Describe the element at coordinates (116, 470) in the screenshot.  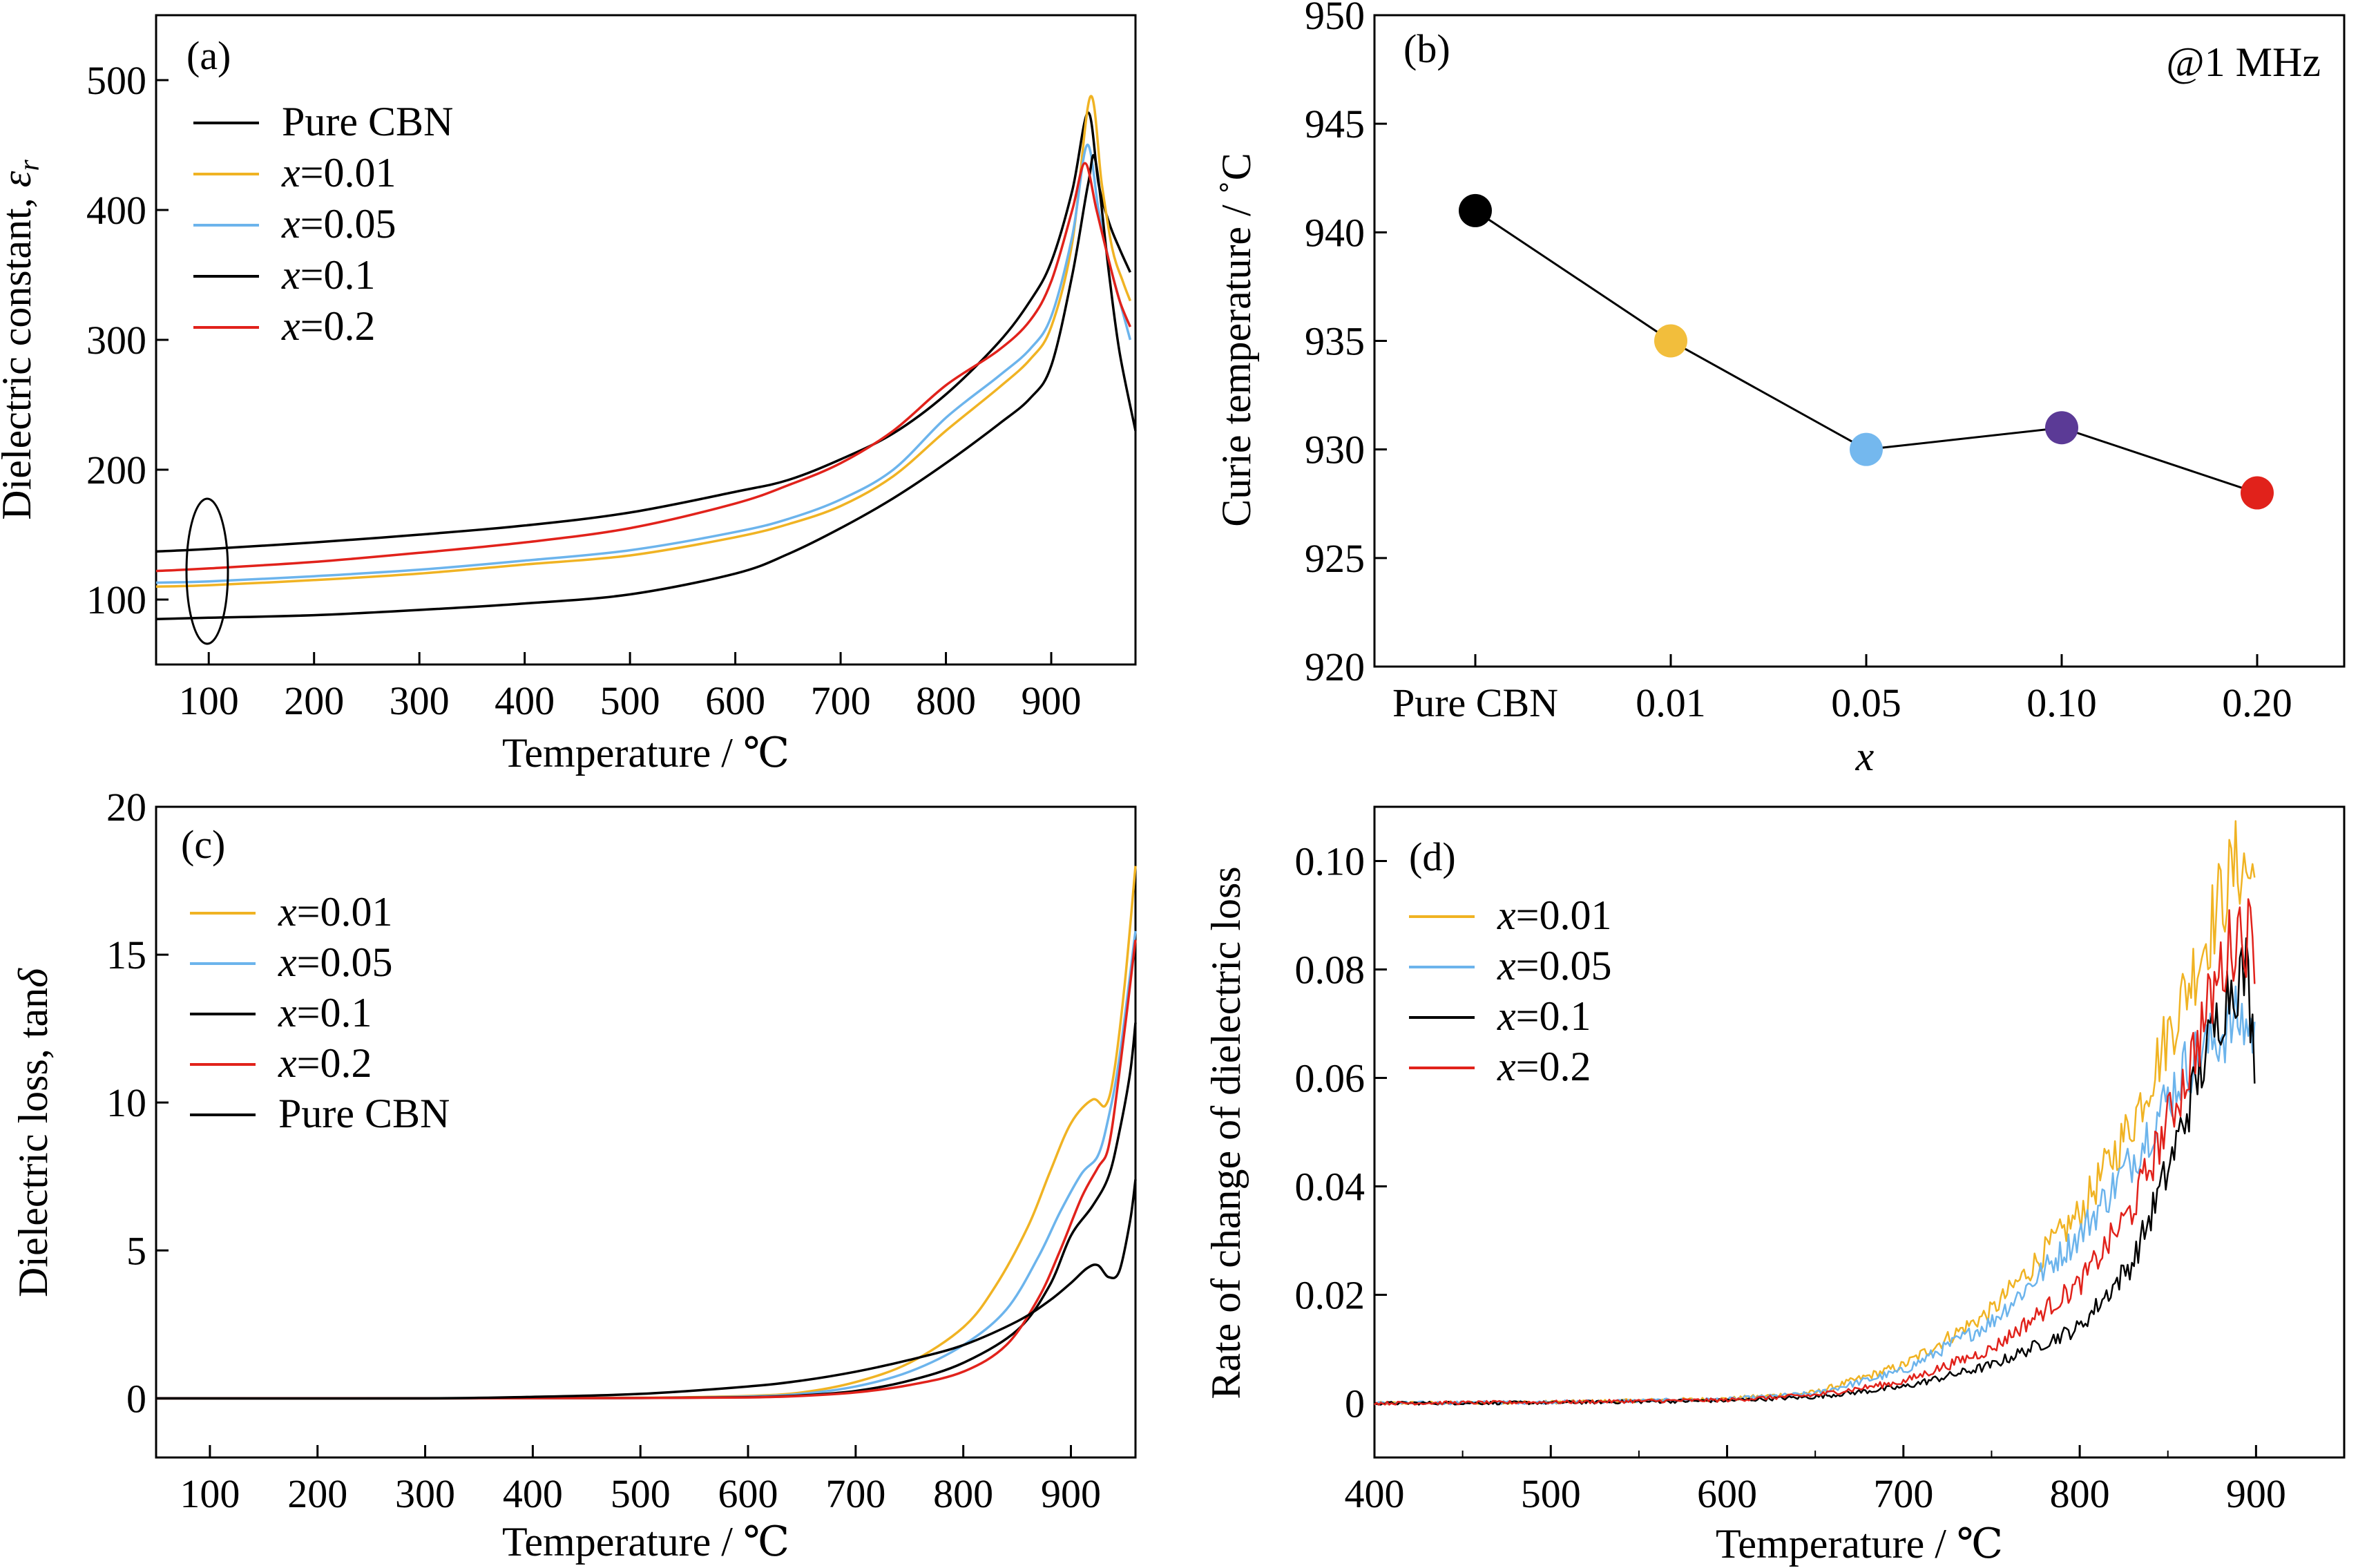
I see `y-tick-label: 200` at that location.